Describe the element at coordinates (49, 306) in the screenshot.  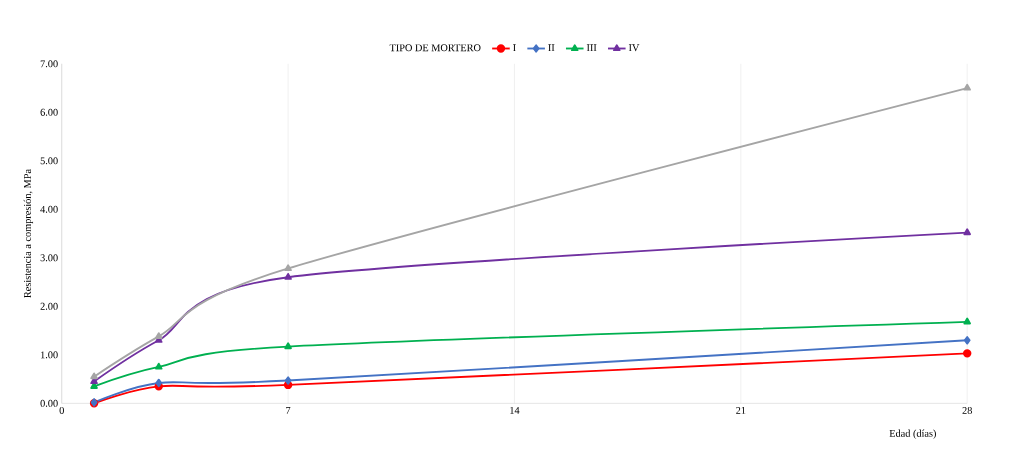
I see `y-tick-label: 2.00` at that location.